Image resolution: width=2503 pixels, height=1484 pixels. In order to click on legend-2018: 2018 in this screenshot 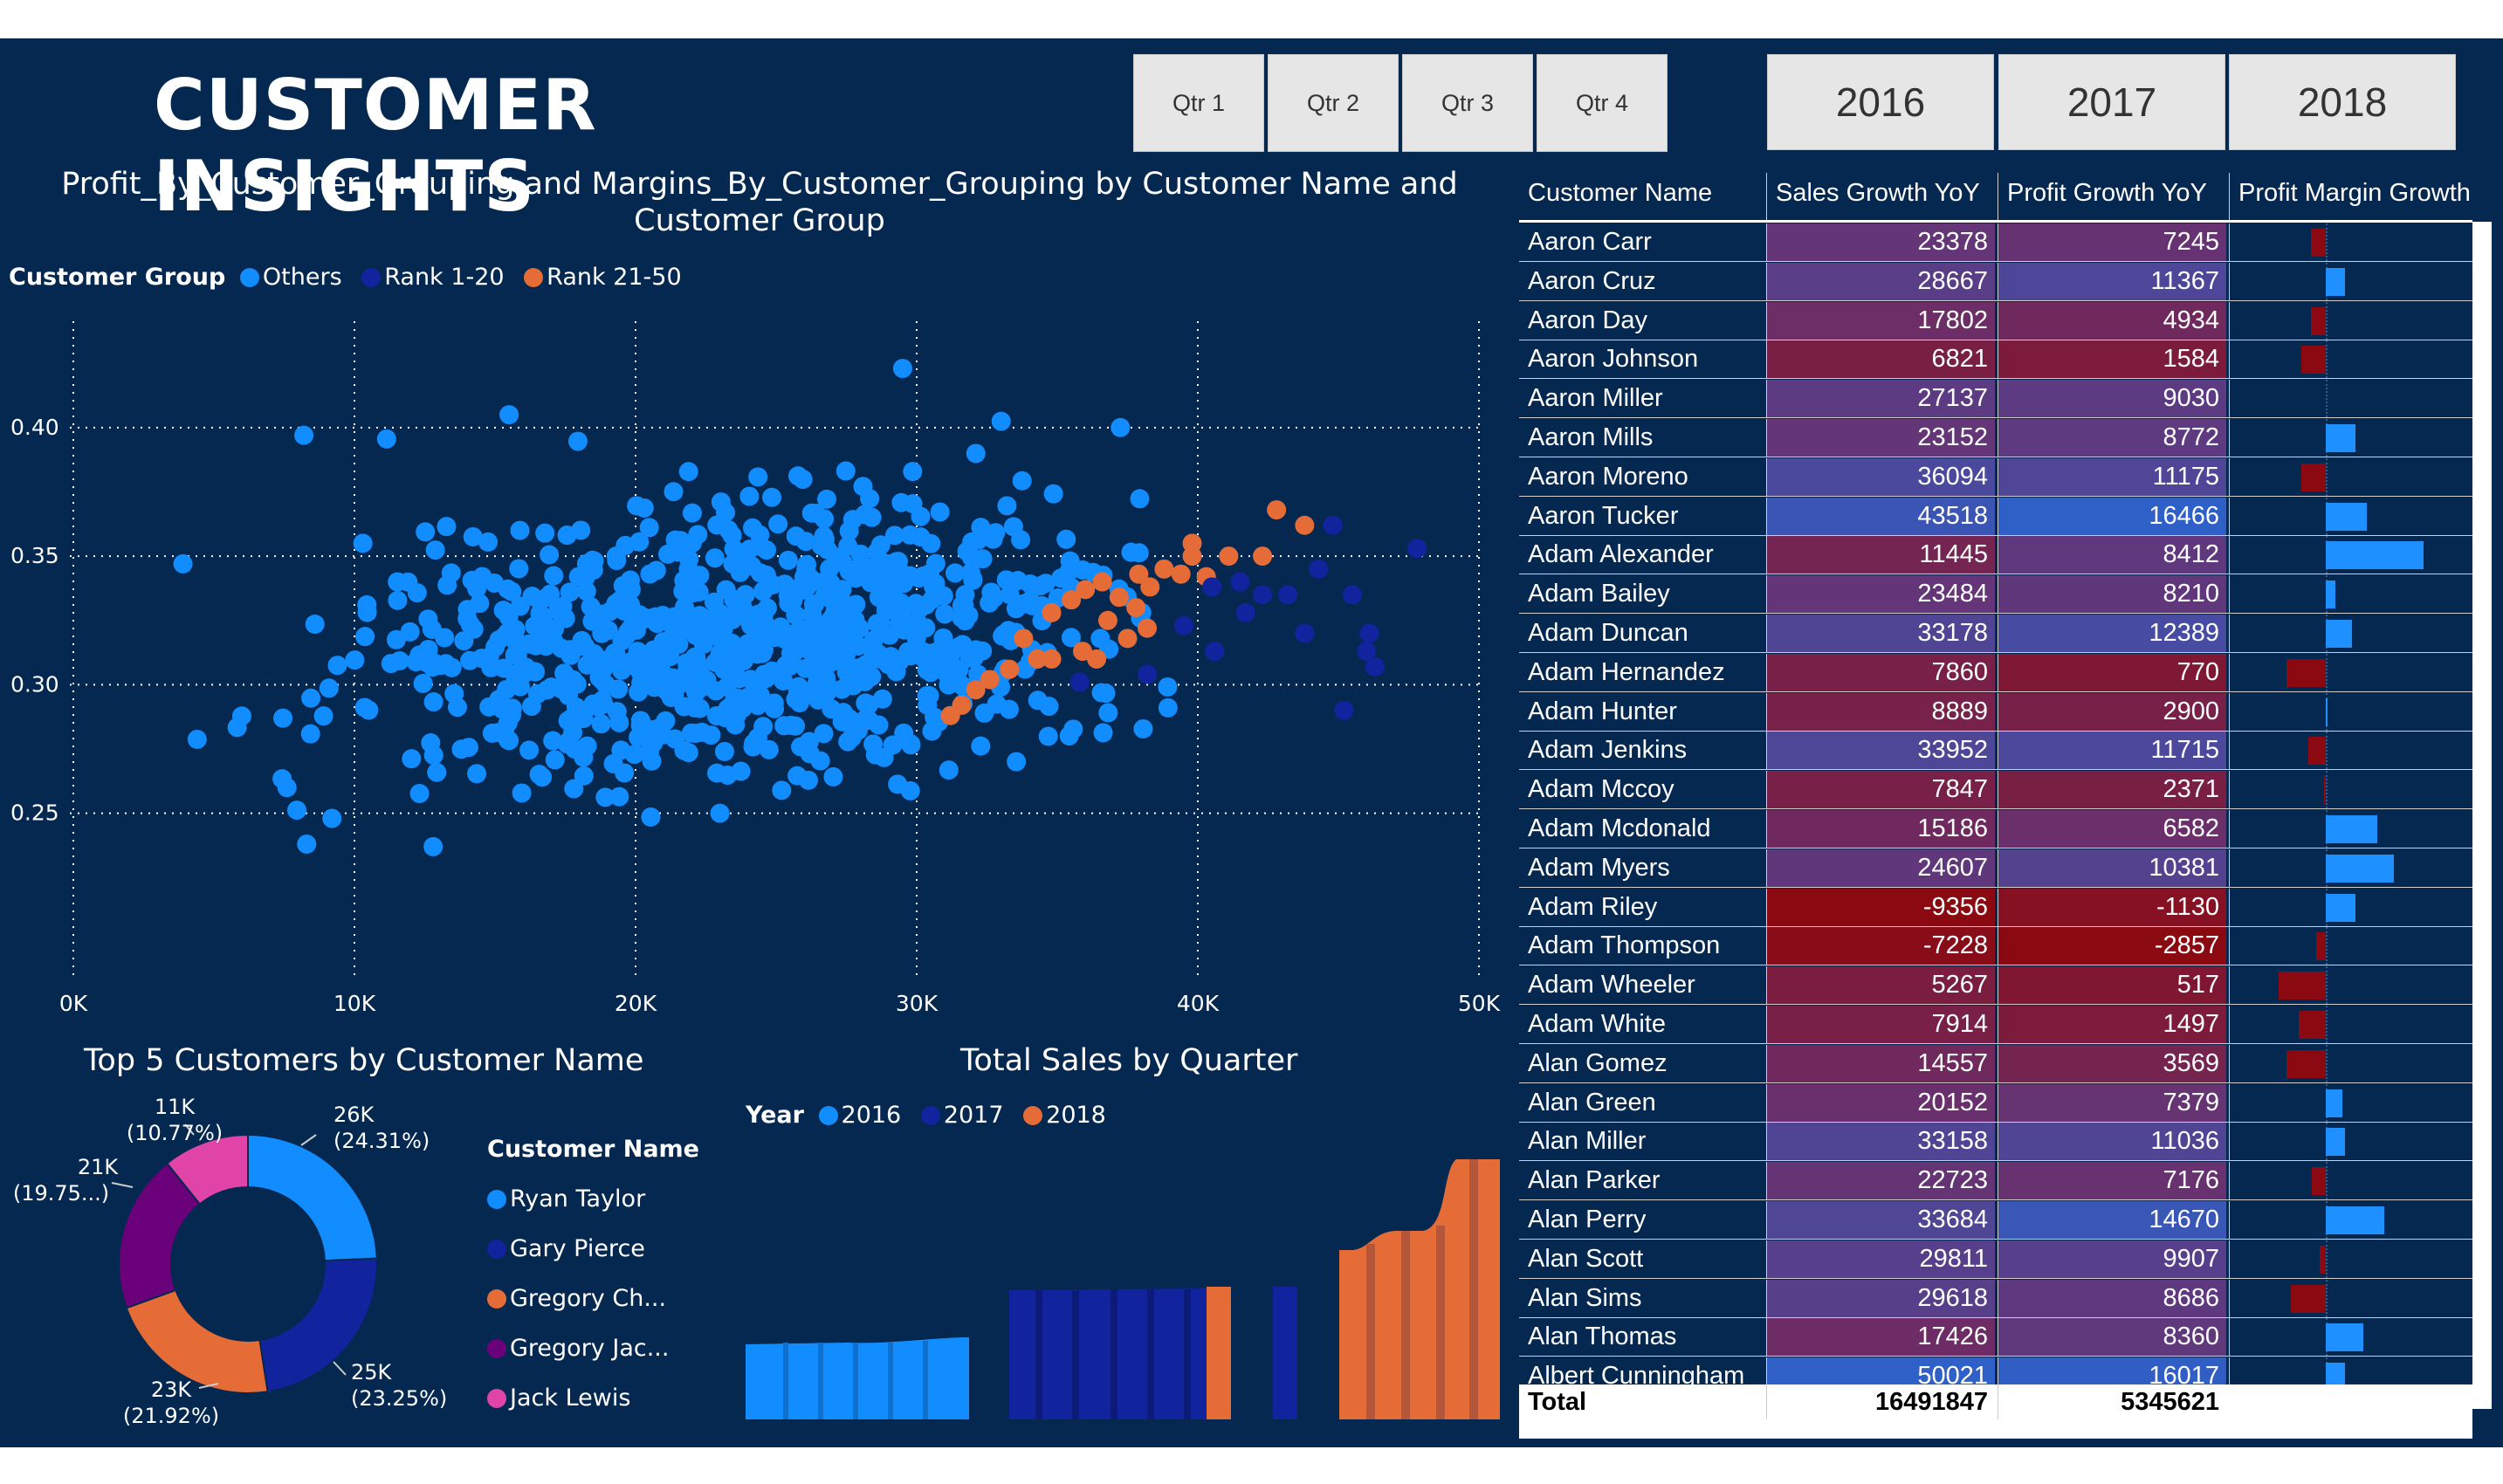, I will do `click(1064, 1115)`.